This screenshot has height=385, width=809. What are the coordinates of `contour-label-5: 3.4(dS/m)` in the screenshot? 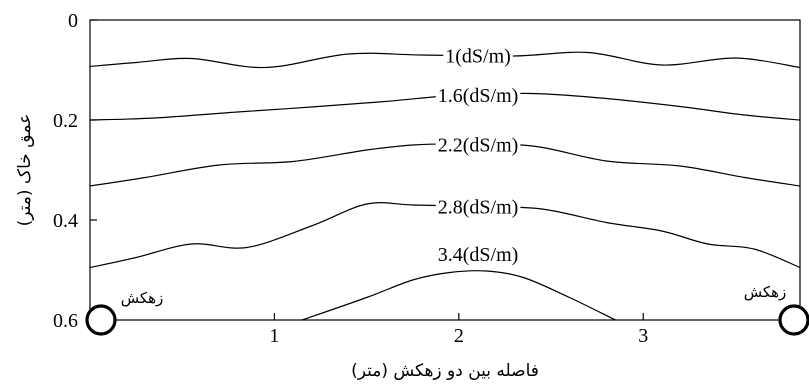 It's located at (478, 255).